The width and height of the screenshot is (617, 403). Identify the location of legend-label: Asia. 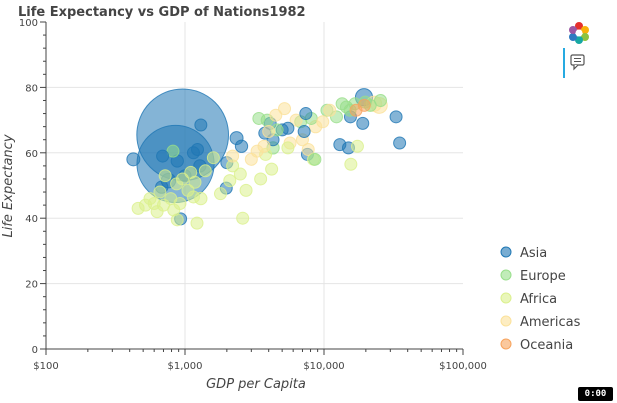
(533, 253).